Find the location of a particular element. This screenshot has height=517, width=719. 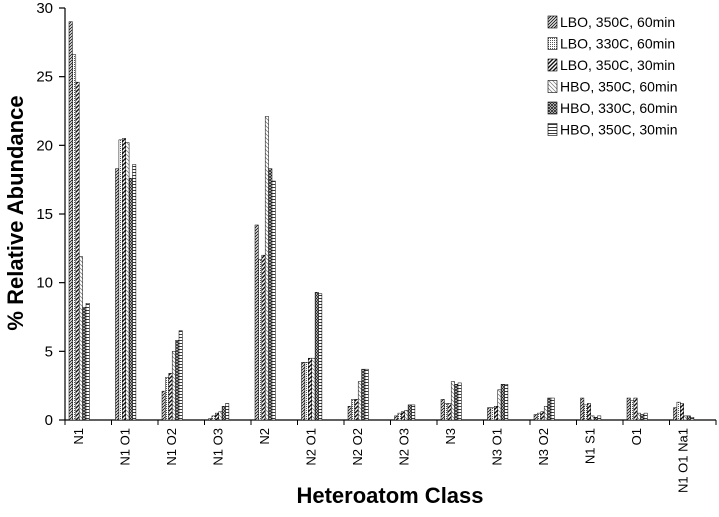

category-label: N1 S1 is located at coordinates (590, 446).